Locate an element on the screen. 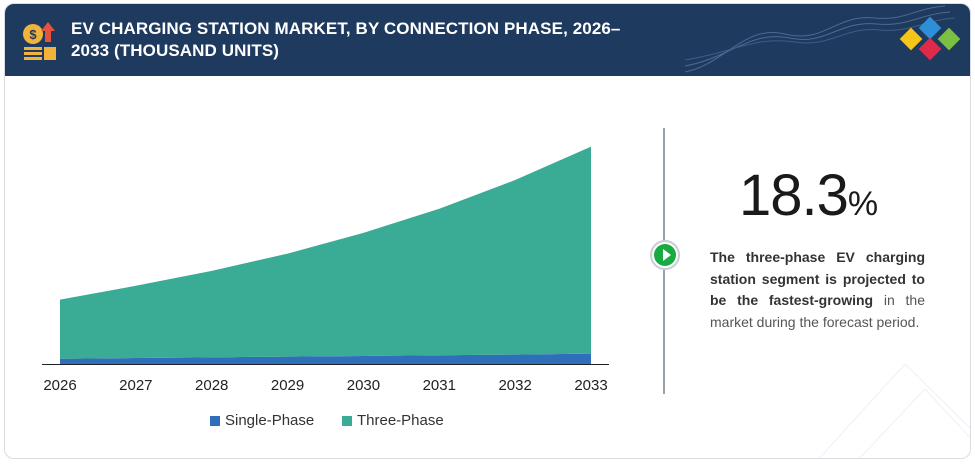  x-tick-label-2028: 2028 is located at coordinates (211, 385).